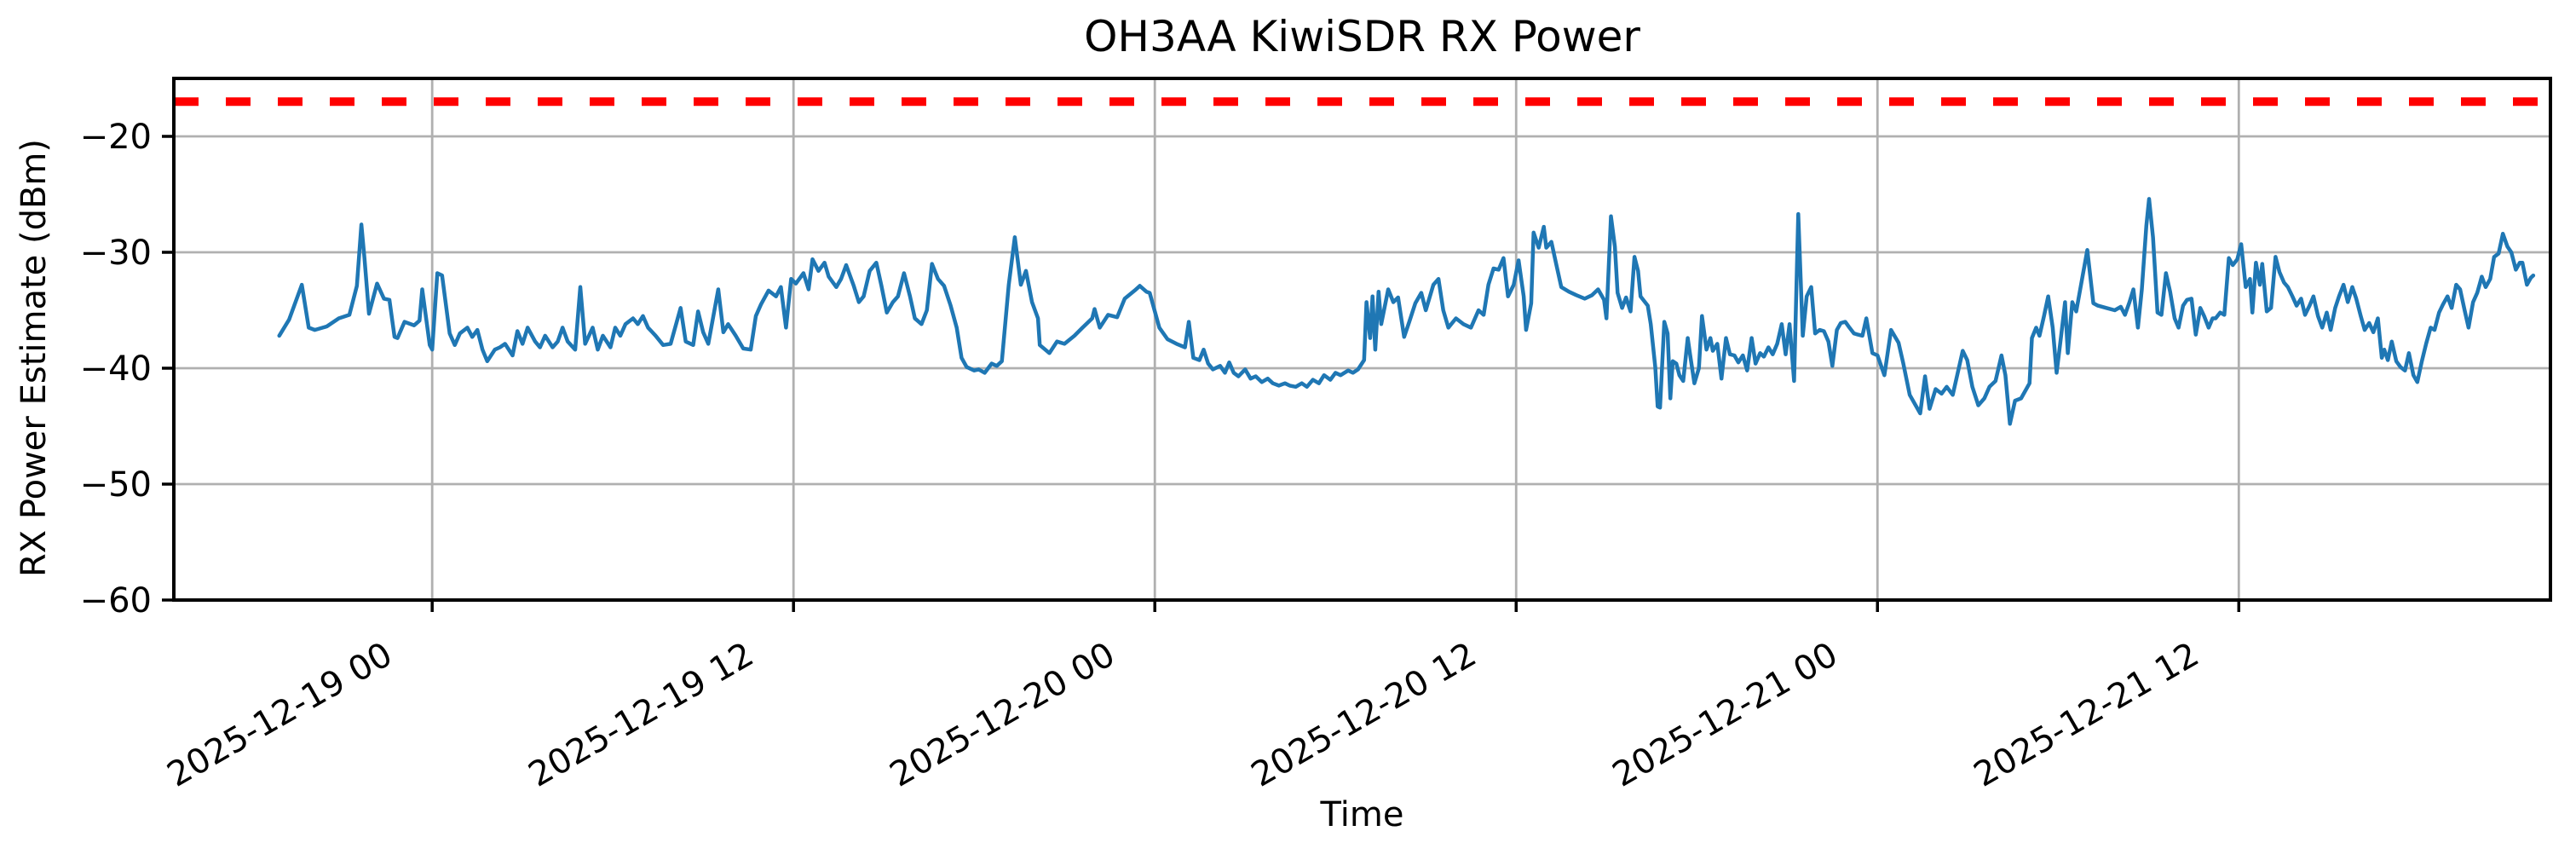  What do you see at coordinates (116, 137) in the screenshot?
I see `y-tick-label: −20` at bounding box center [116, 137].